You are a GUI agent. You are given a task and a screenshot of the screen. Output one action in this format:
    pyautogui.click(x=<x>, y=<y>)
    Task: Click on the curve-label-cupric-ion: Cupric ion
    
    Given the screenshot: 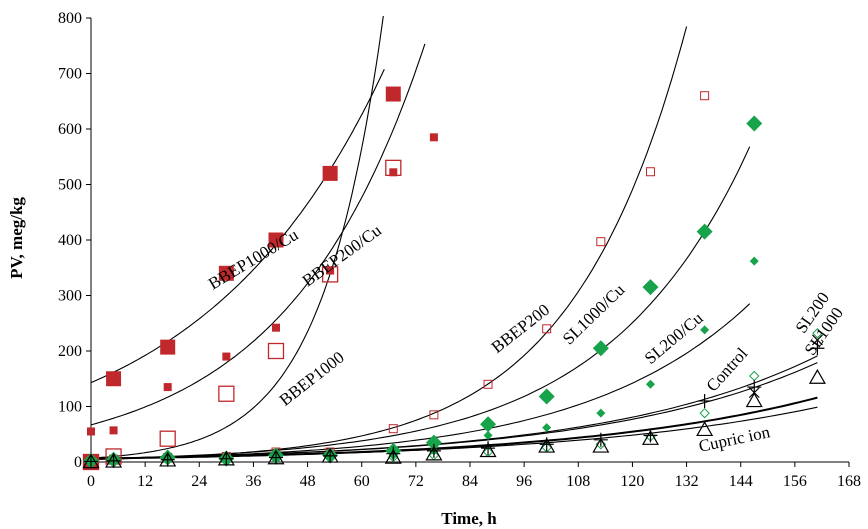 What is the action you would take?
    pyautogui.click(x=734, y=439)
    